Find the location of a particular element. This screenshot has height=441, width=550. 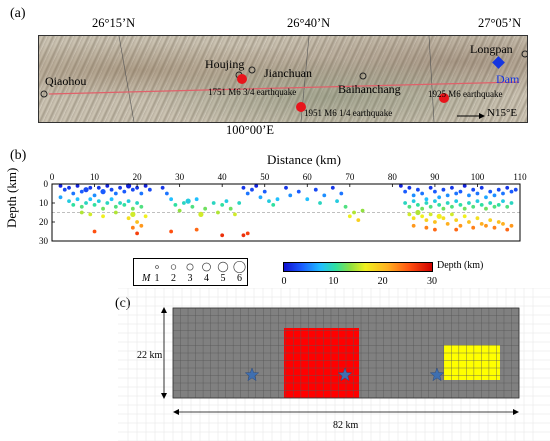

depth-colorbar is located at coordinates (358, 267).